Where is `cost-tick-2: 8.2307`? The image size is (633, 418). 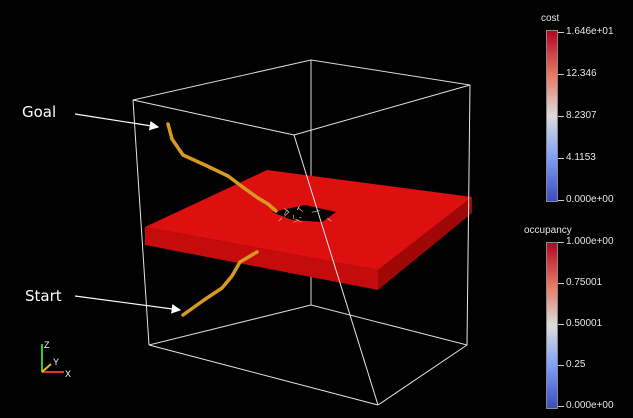
cost-tick-2: 8.2307 is located at coordinates (577, 115).